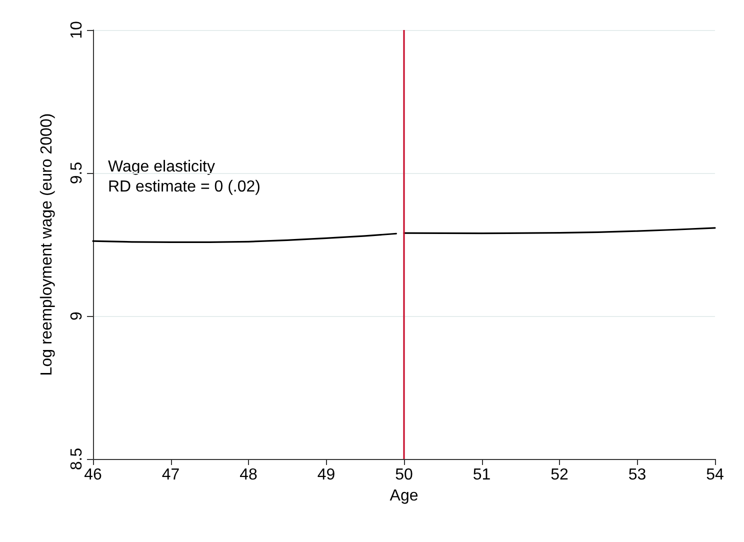 This screenshot has width=744, height=542. Describe the element at coordinates (184, 187) in the screenshot. I see `annotation: RD estimate = 0 (.02)` at that location.